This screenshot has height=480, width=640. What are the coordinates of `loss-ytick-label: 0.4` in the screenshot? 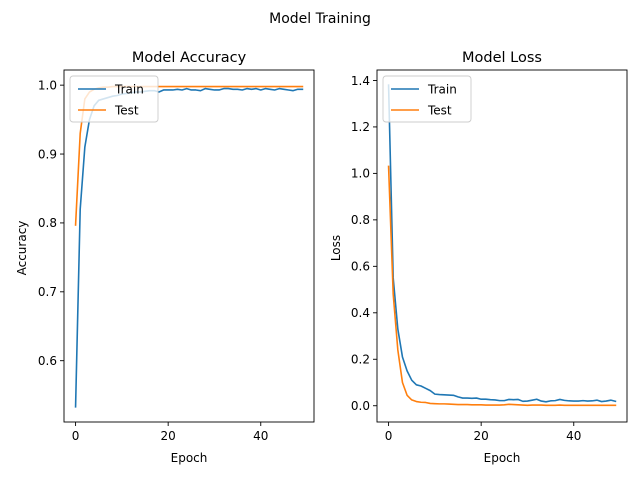 It's located at (360, 313).